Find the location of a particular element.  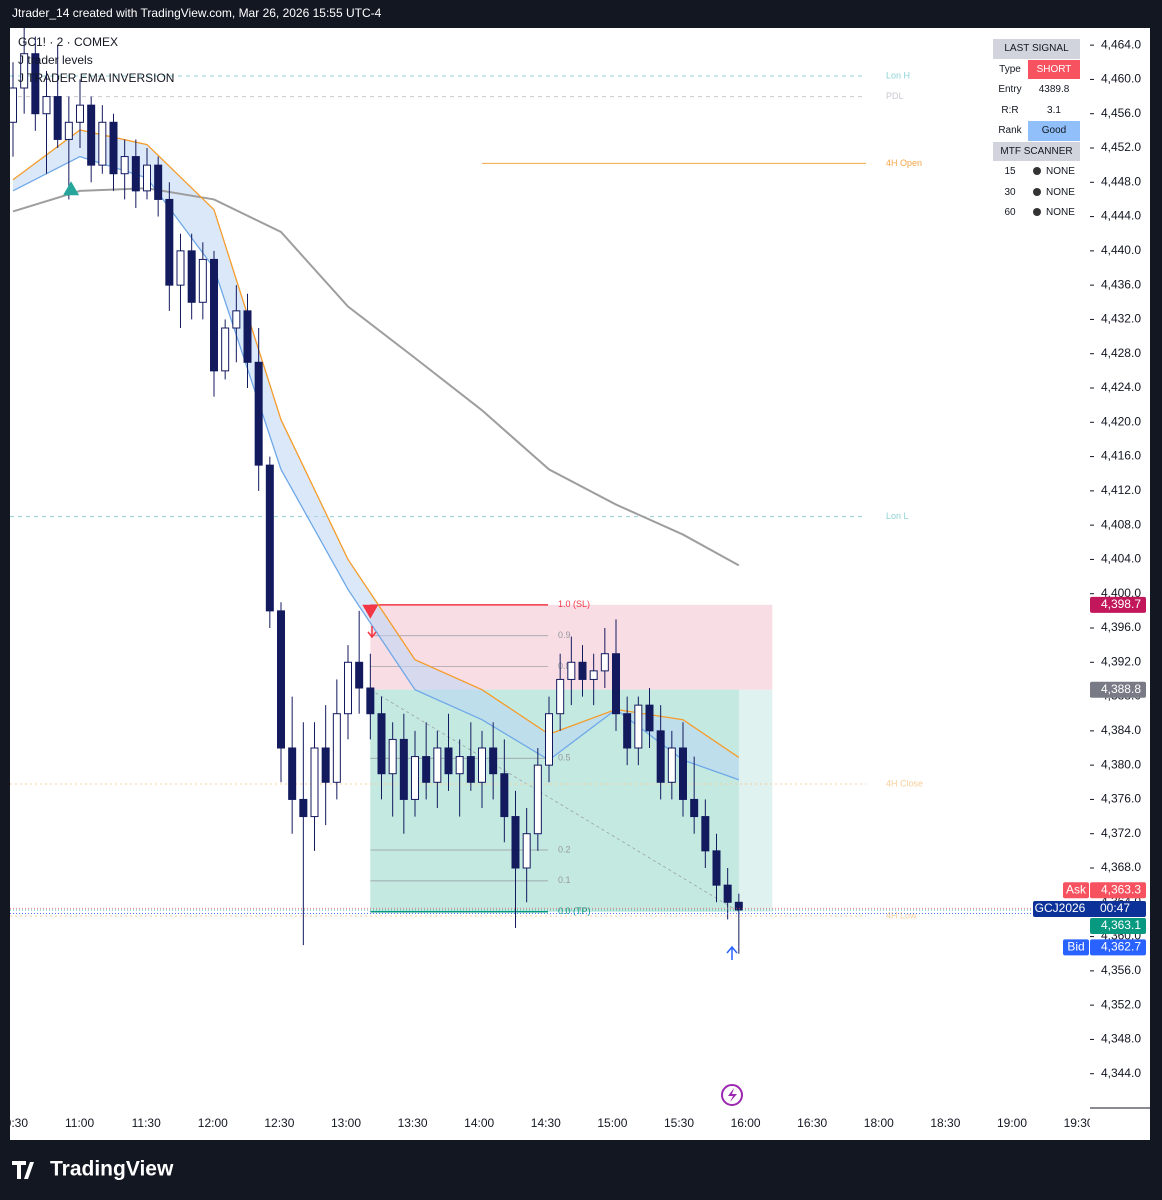

tradingview-logo is located at coordinates (23, 1170).